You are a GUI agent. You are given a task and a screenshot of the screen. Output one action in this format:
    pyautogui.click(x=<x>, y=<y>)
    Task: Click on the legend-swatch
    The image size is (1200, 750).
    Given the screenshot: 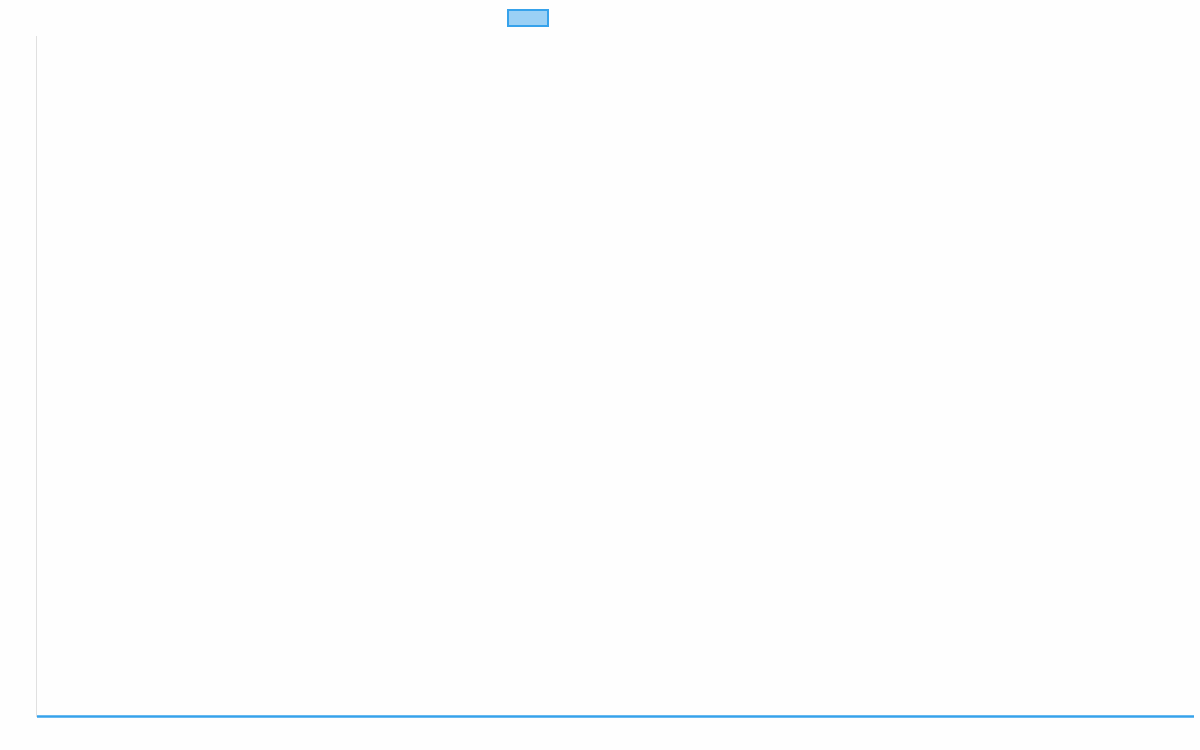 What is the action you would take?
    pyautogui.click(x=528, y=18)
    